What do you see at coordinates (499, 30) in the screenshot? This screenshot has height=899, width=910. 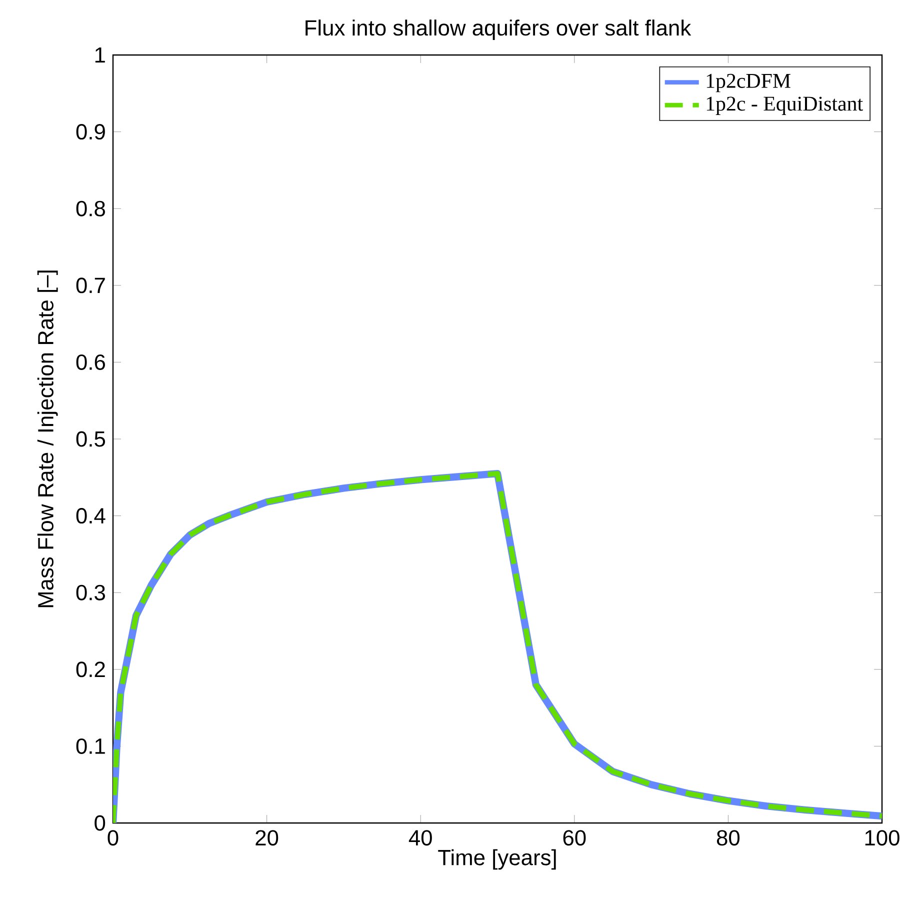 I see `chart-title: Flux into shallow aquifers over salt flank` at bounding box center [499, 30].